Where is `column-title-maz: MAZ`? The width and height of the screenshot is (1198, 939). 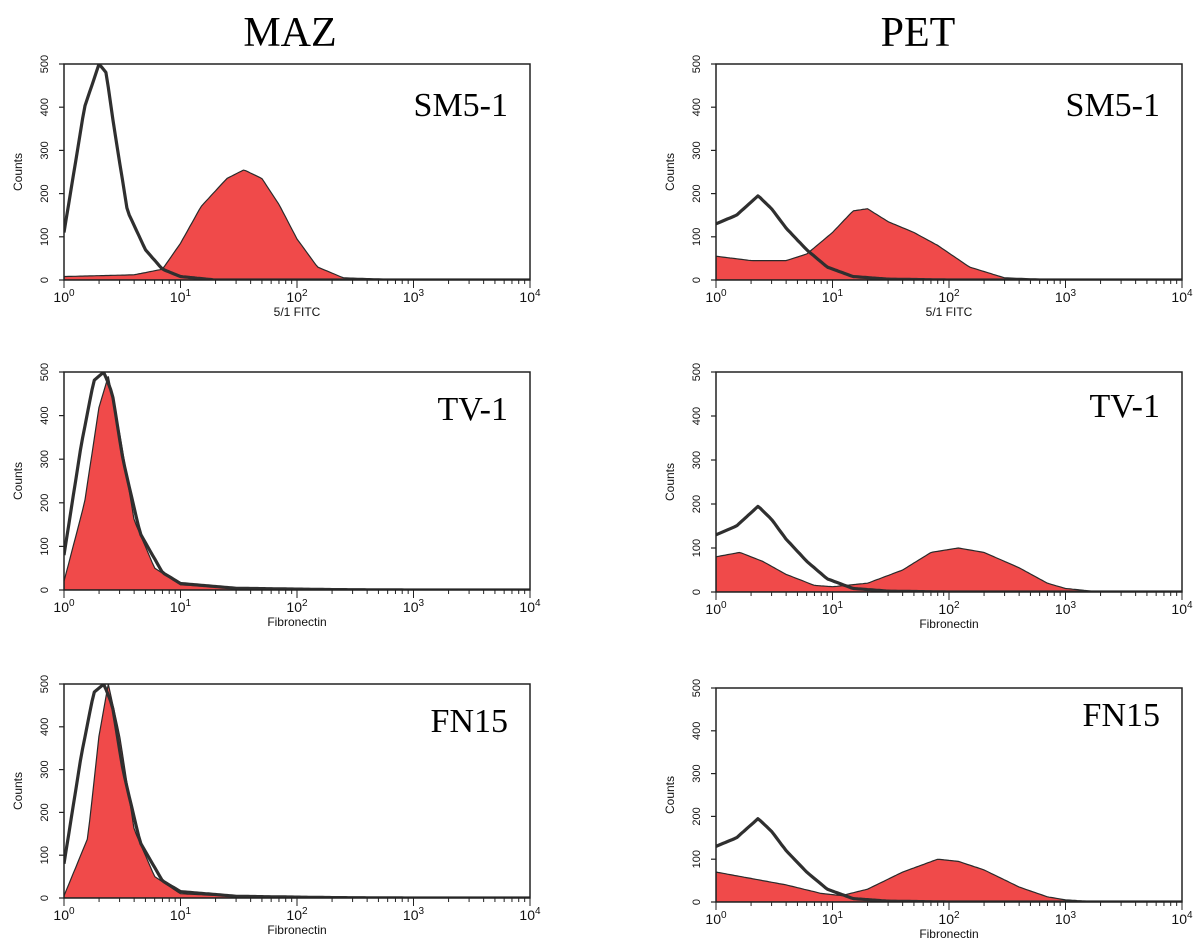 column-title-maz: MAZ is located at coordinates (289, 33).